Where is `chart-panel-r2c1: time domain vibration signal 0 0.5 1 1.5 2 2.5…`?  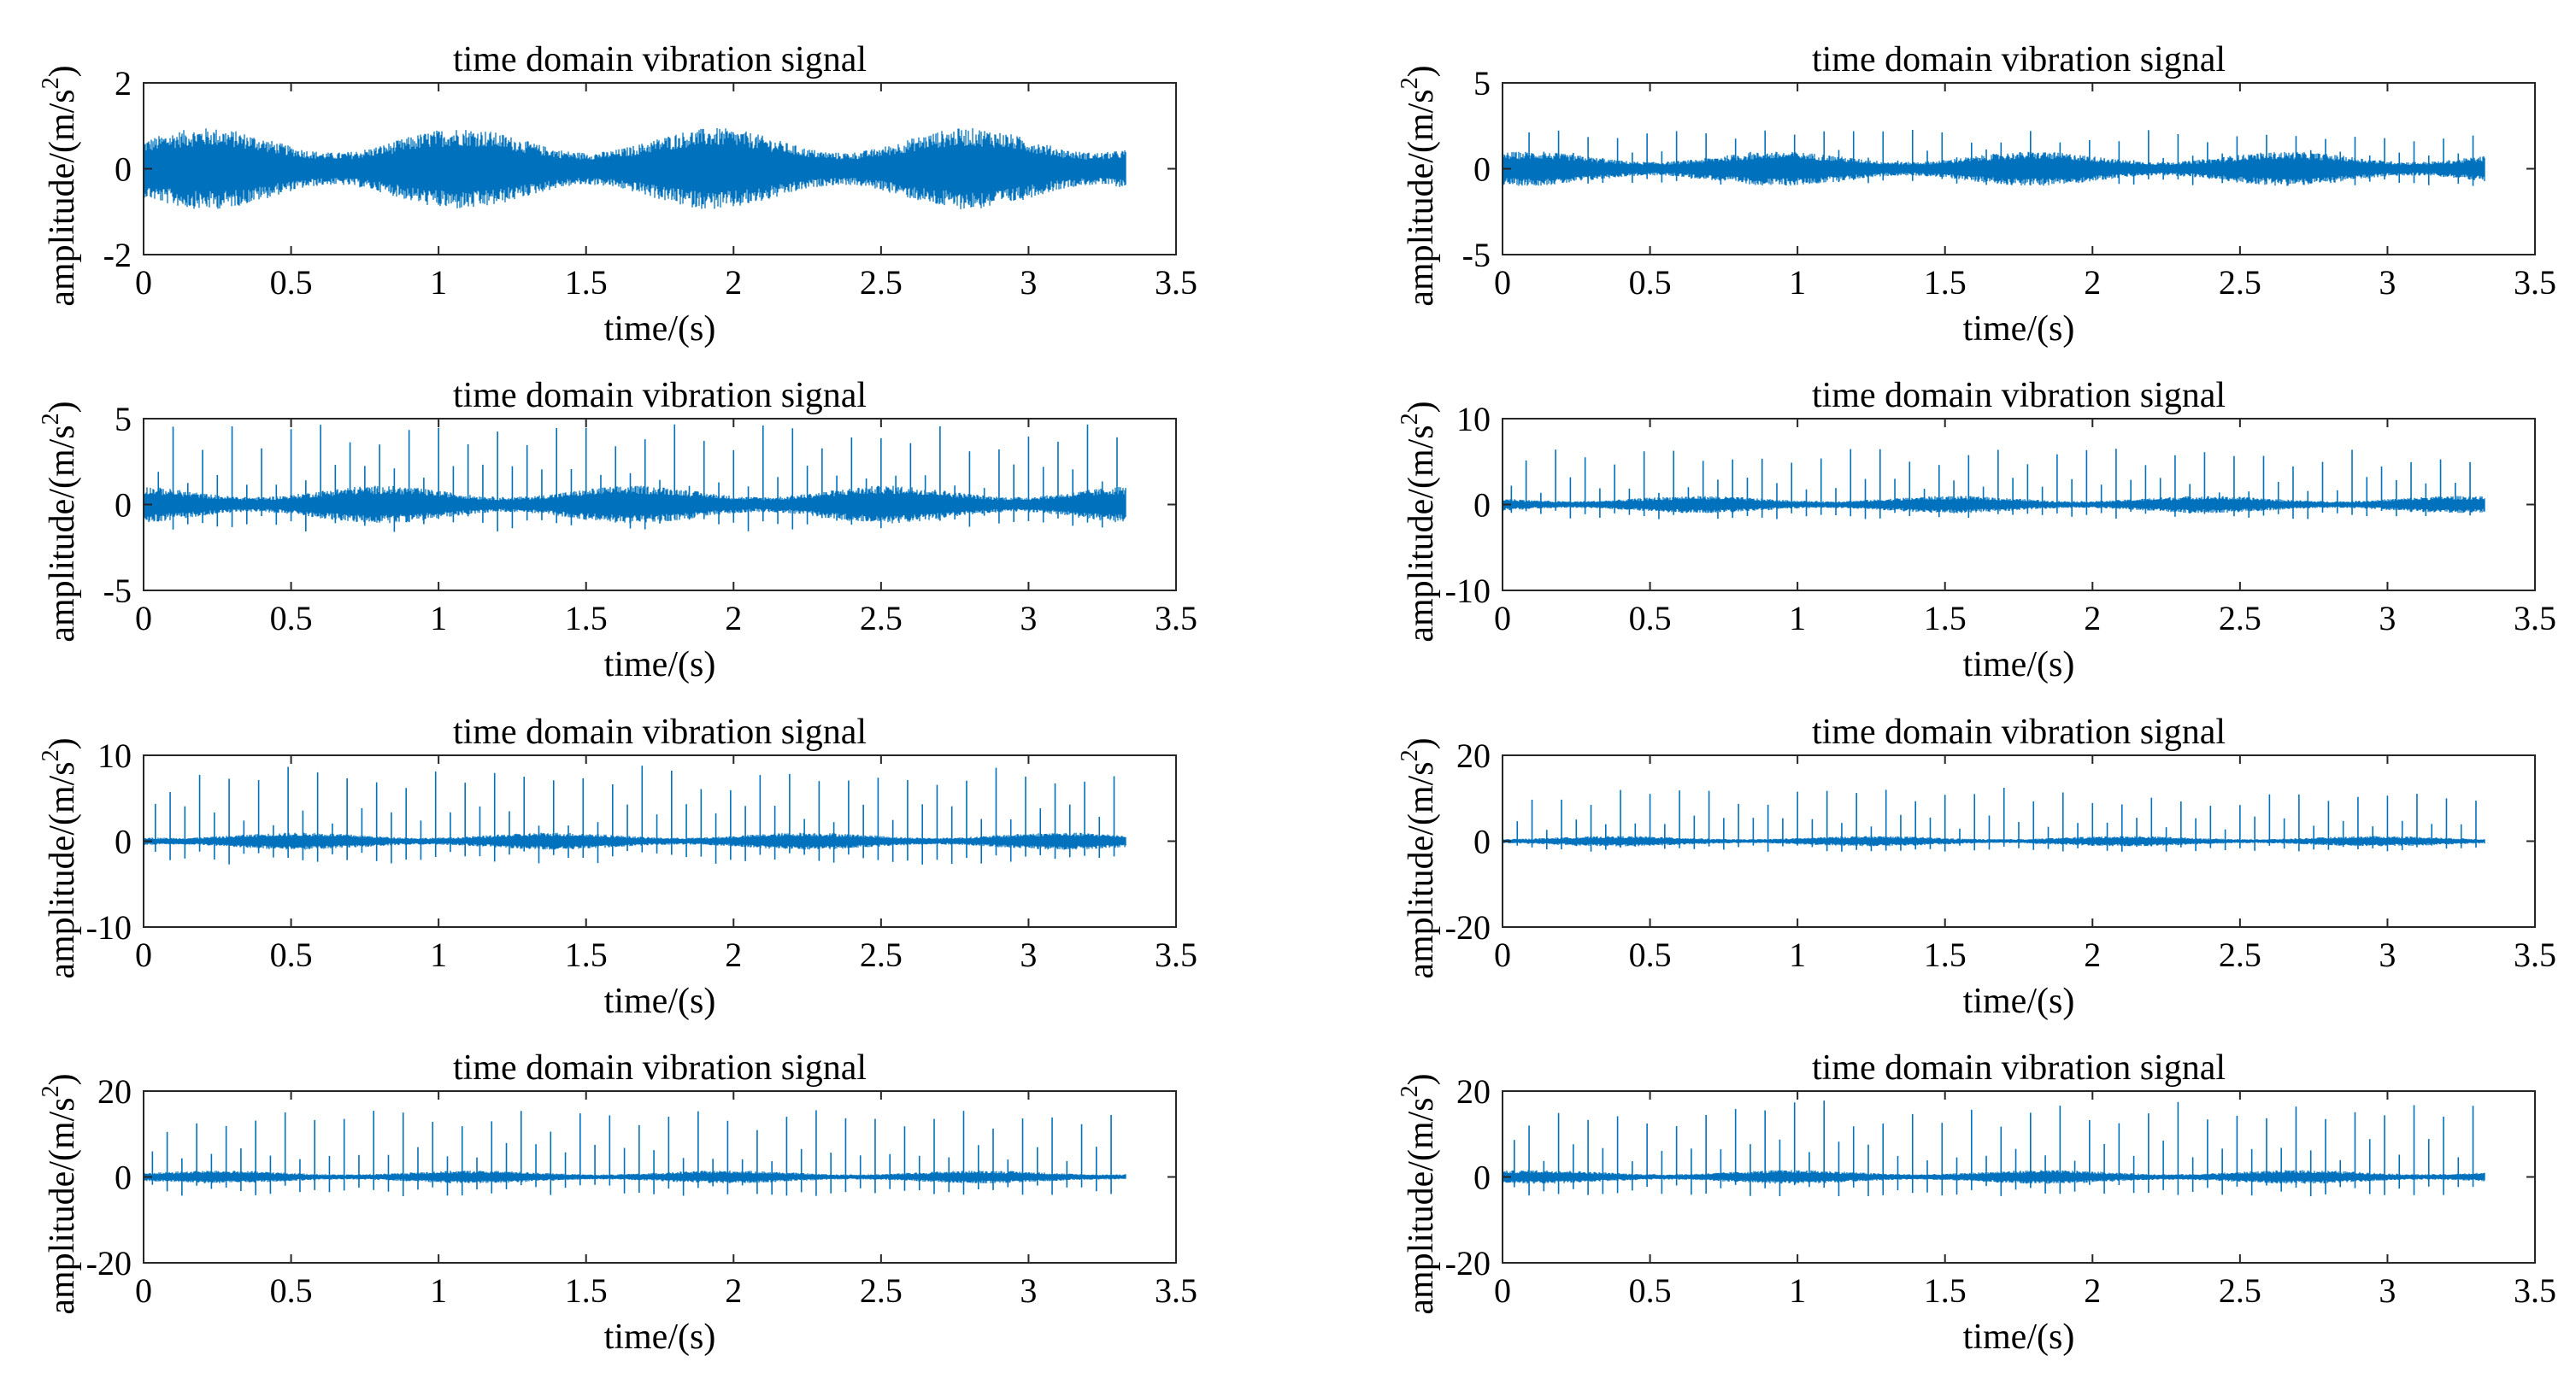
chart-panel-r2c1: time domain vibration signal 0 0.5 1 1.5 2 2.5… is located at coordinates (617, 530).